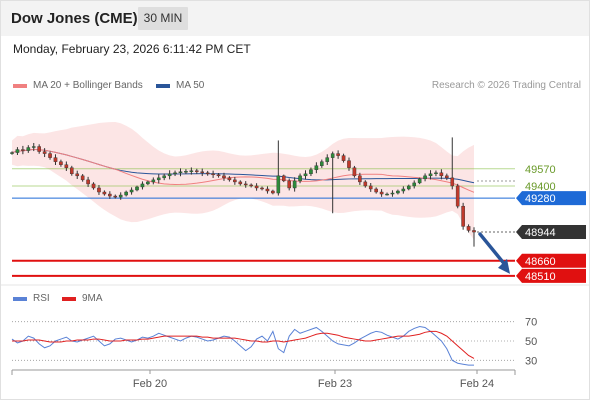 This screenshot has width=590, height=400. What do you see at coordinates (132, 49) in the screenshot?
I see `chart-datetime: Monday, February 23, 2026 6:11:42 PM CET` at bounding box center [132, 49].